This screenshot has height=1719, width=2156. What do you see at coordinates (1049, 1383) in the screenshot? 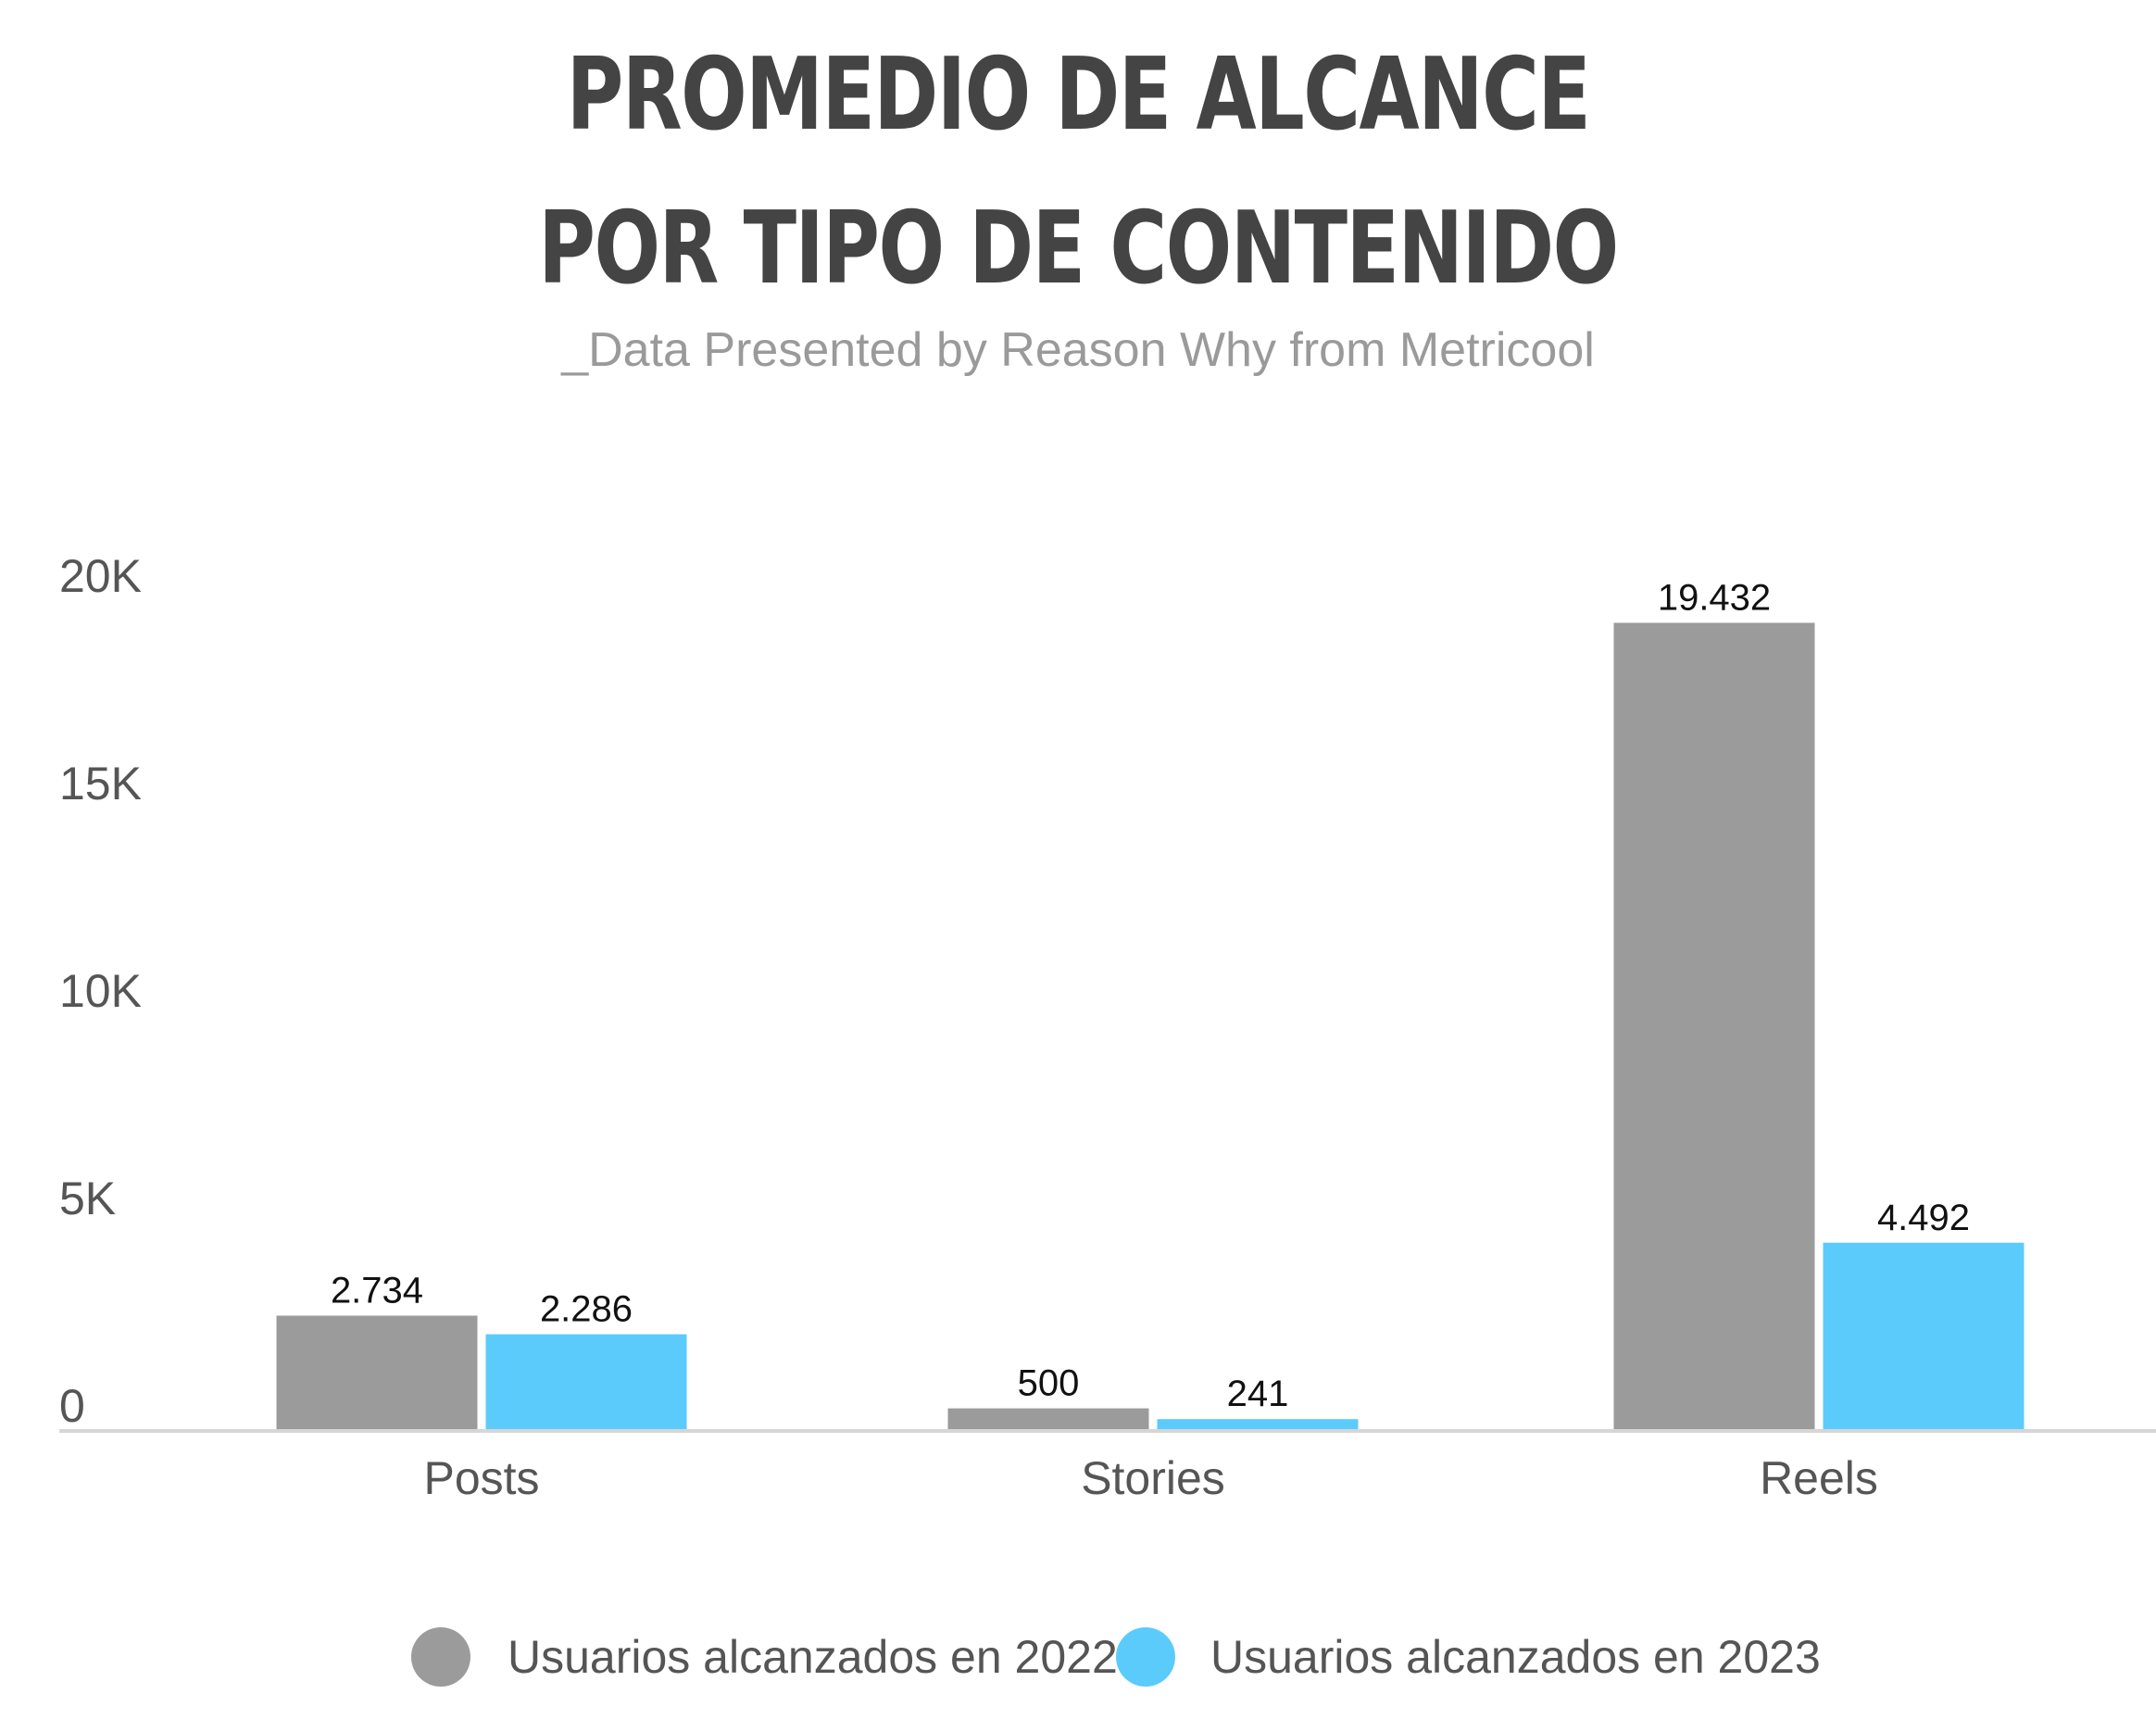
I see `data-label-stories-series-0: 500` at bounding box center [1049, 1383].